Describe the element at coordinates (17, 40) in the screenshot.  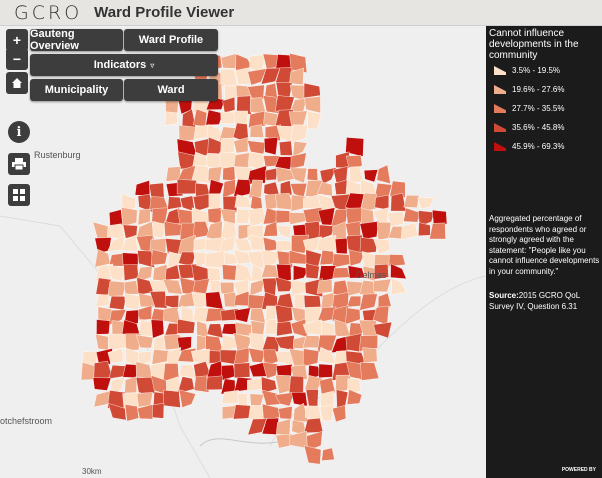
I see `zoom-in-button: +` at that location.